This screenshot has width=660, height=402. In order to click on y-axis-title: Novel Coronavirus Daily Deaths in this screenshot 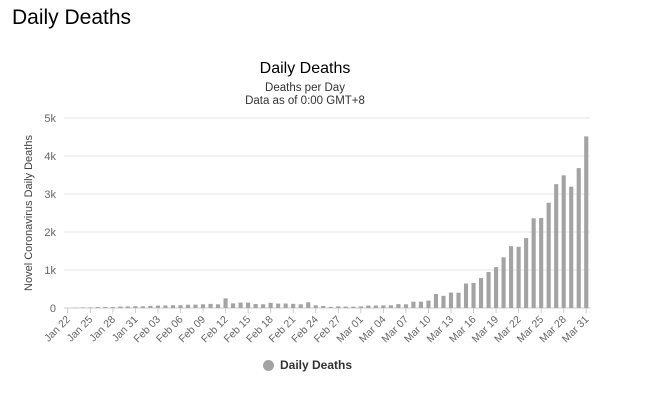, I will do `click(29, 213)`.